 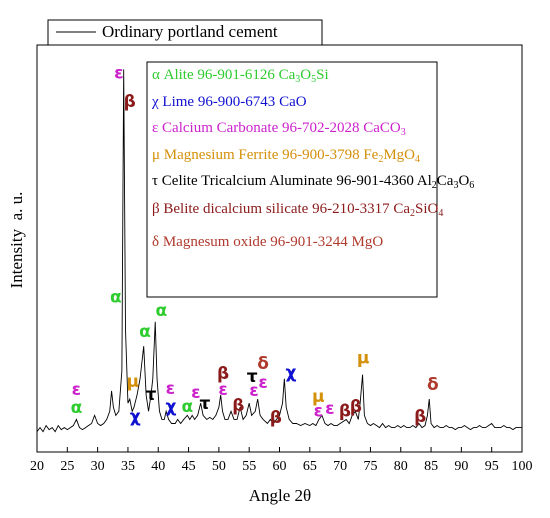 I want to click on x-tick-label: 35, so click(x=128, y=466).